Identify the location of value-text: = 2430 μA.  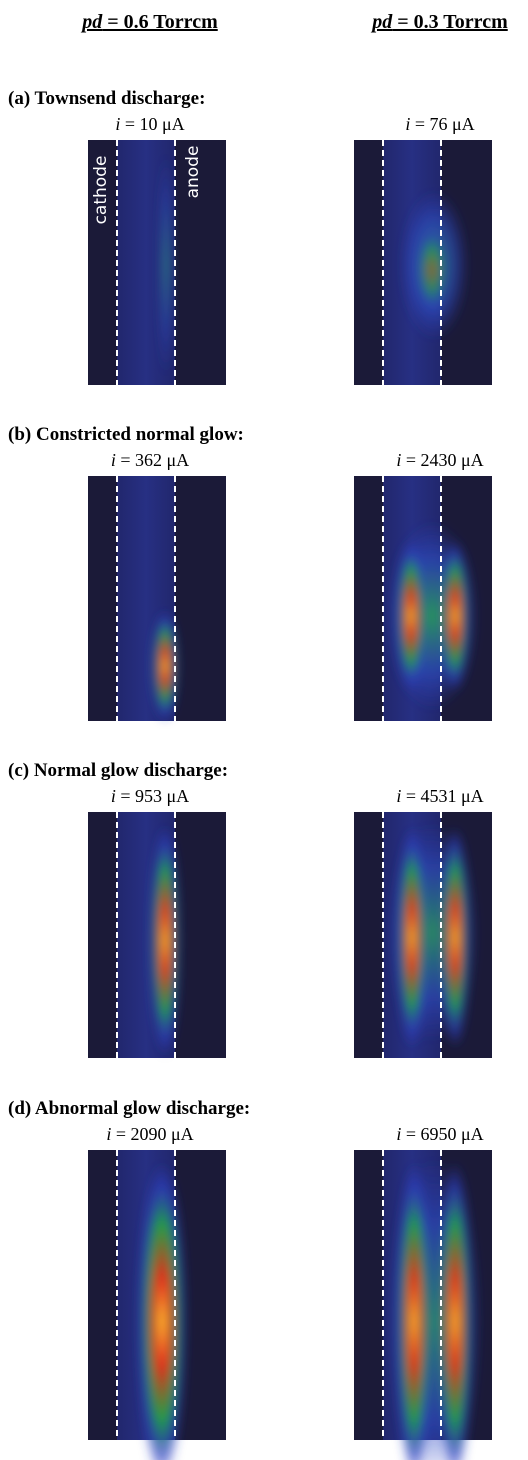
(442, 460).